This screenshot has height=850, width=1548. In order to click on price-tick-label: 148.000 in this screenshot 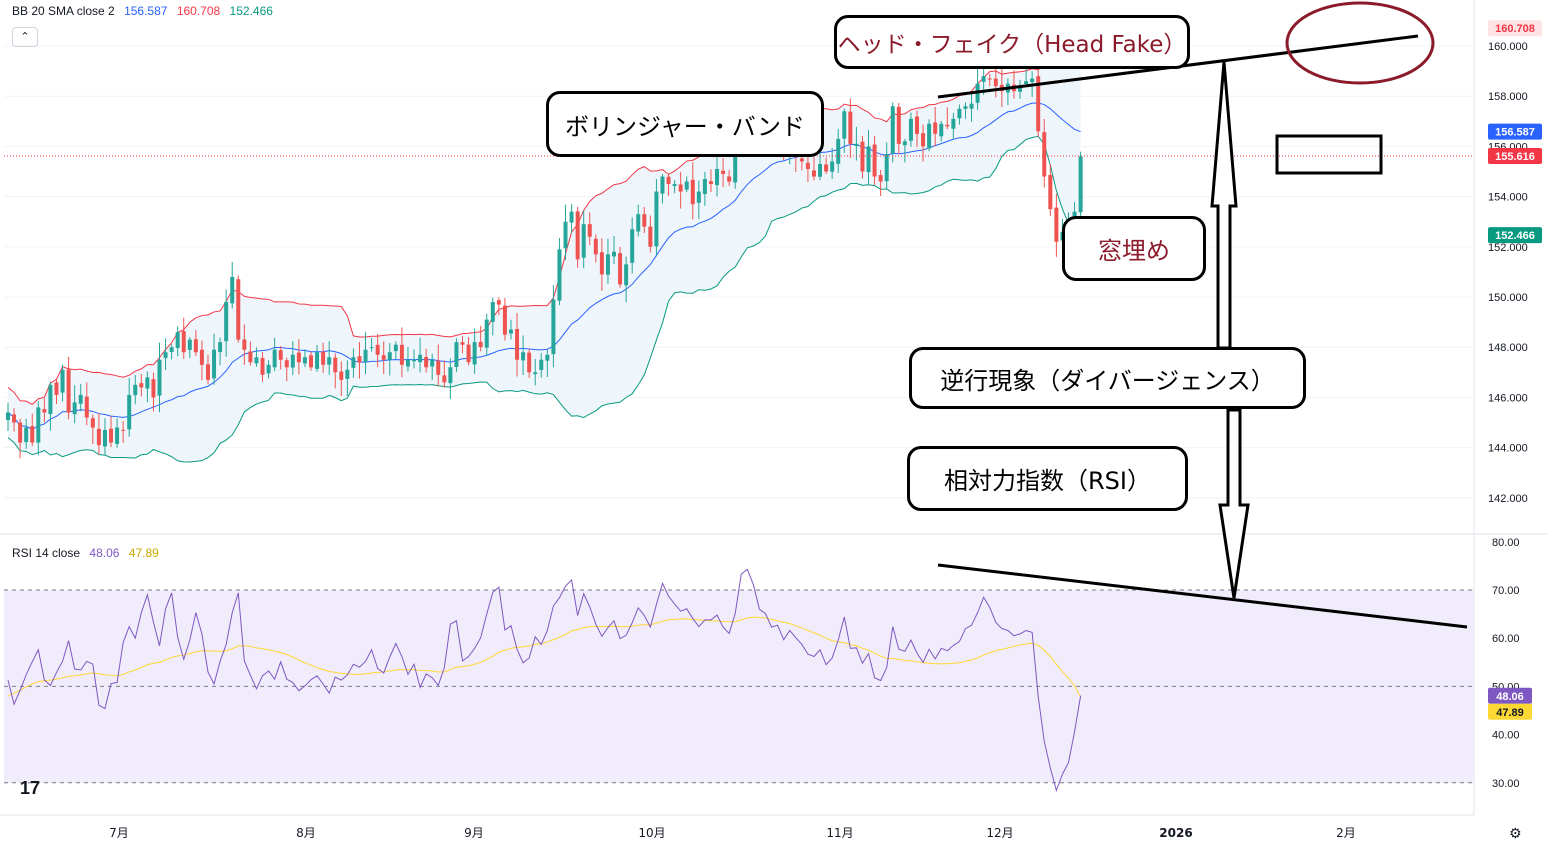, I will do `click(1508, 348)`.